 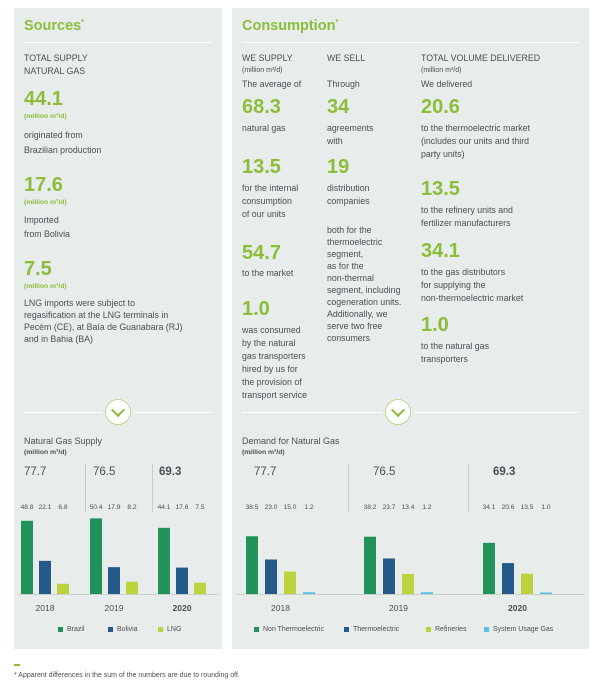 I want to click on distributors-value: 34.1, so click(x=440, y=251).